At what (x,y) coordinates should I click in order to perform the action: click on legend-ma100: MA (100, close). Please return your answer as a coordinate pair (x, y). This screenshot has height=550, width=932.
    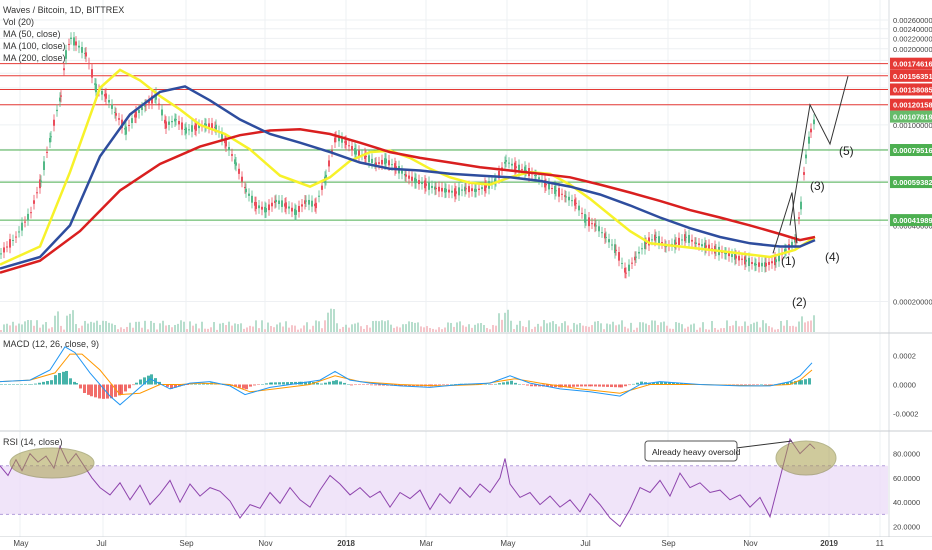
    Looking at the image, I should click on (34, 46).